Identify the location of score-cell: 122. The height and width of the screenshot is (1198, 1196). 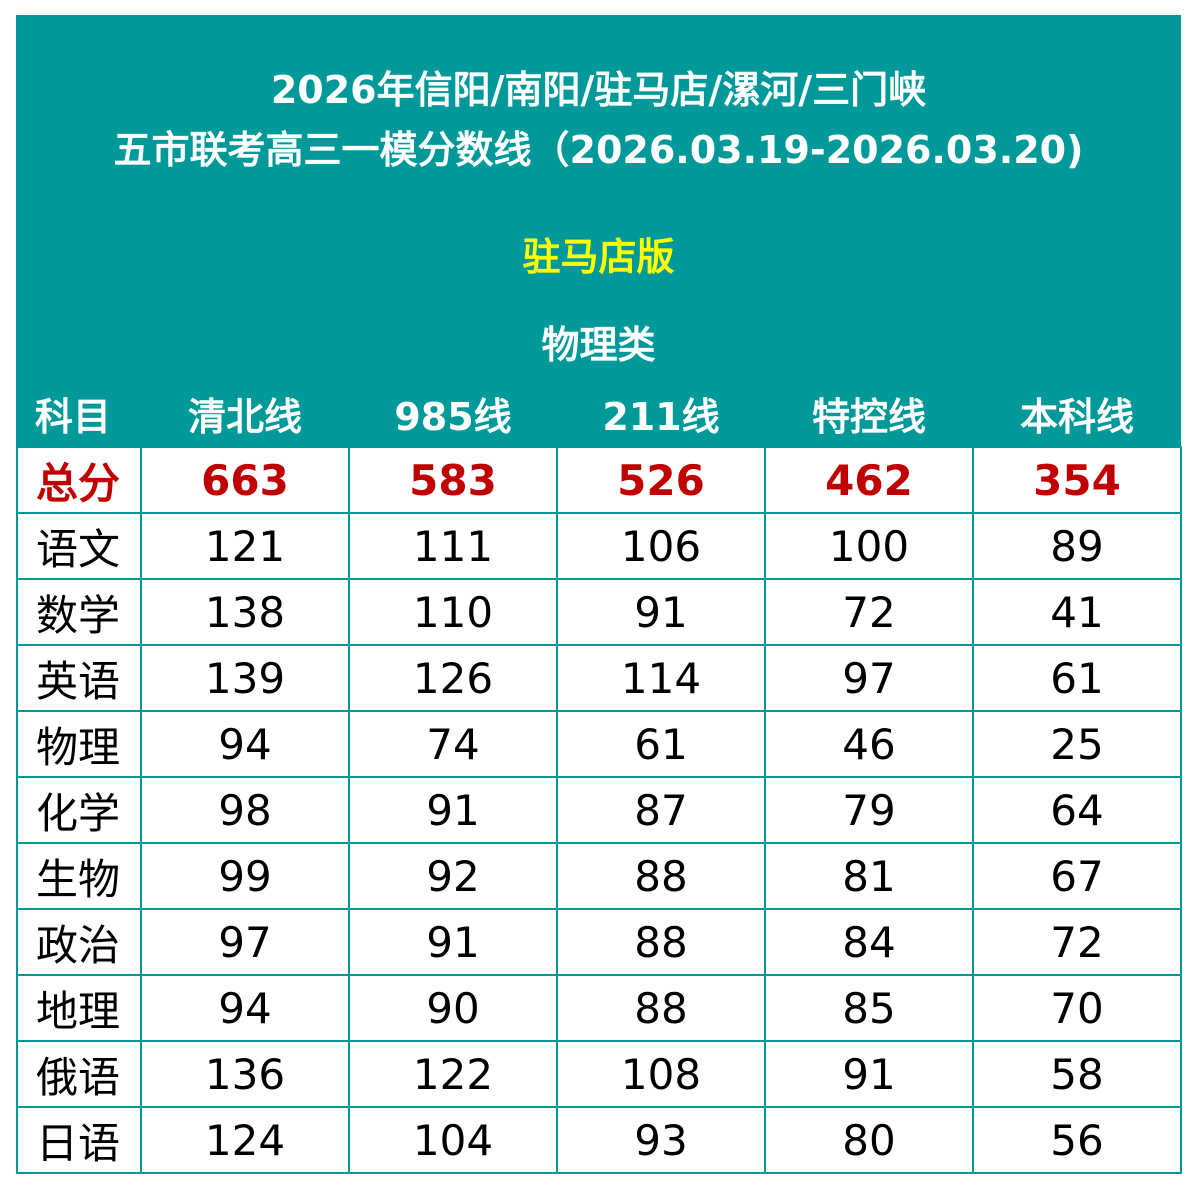
(453, 1074).